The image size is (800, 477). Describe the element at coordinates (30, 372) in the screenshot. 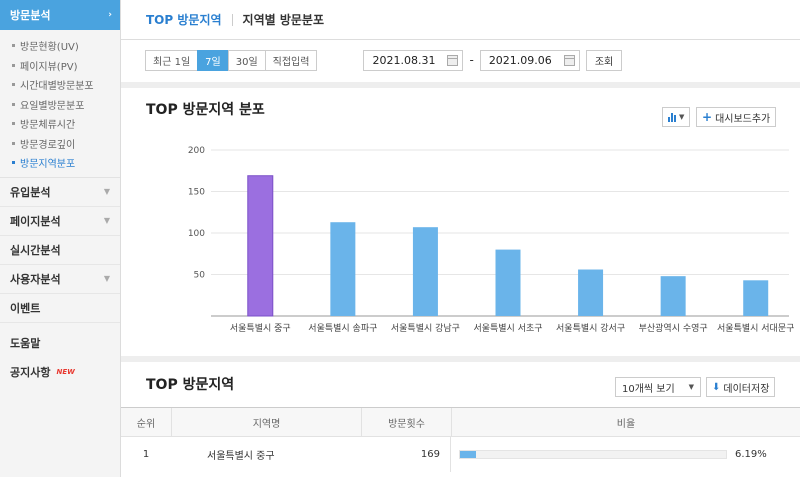

I see `sidebar-item-label: 공지사항` at that location.